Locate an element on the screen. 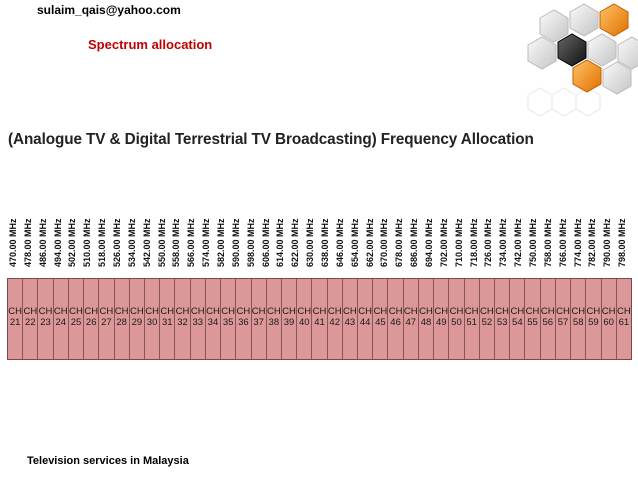  channel-cell: CH 61 is located at coordinates (624, 319).